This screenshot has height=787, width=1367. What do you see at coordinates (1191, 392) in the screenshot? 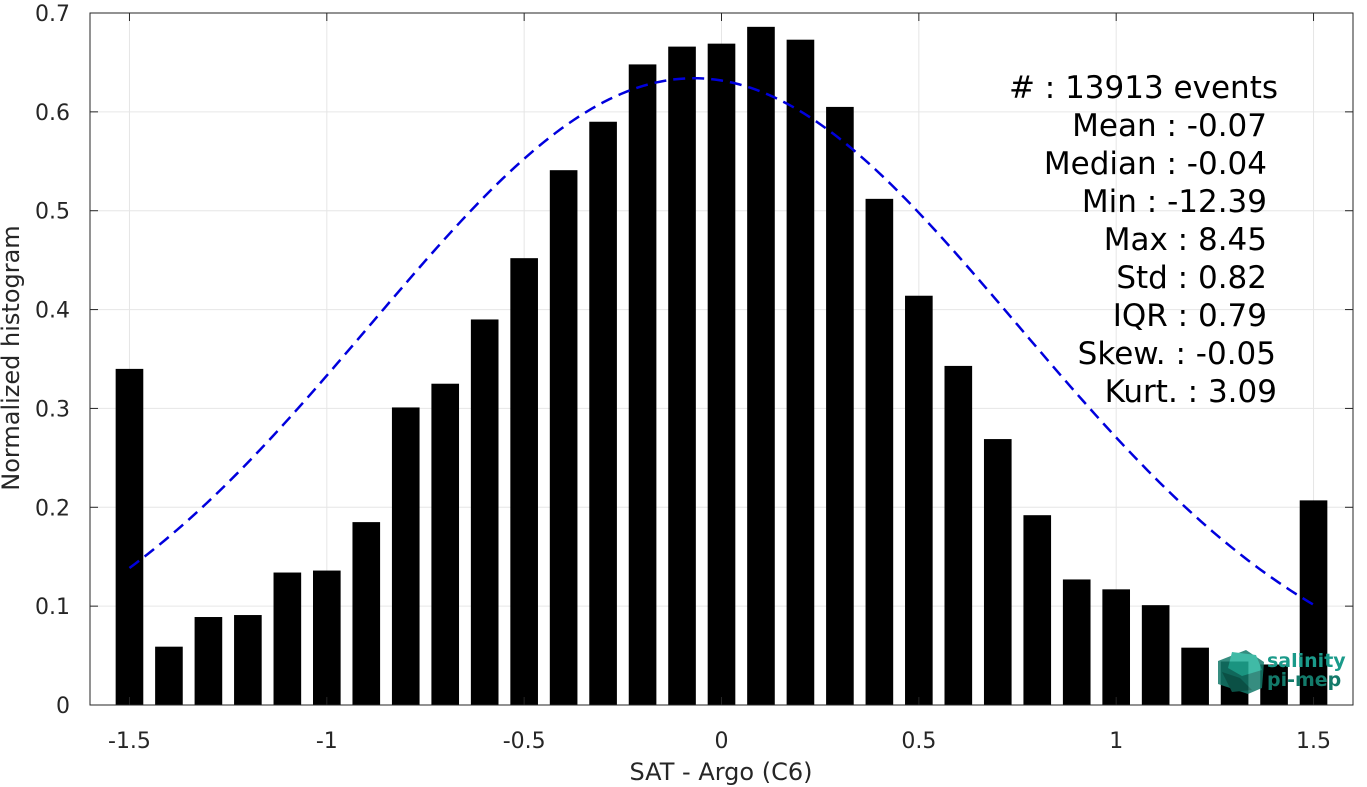
I see `stat-kurt: Kurt. : 3.09` at bounding box center [1191, 392].